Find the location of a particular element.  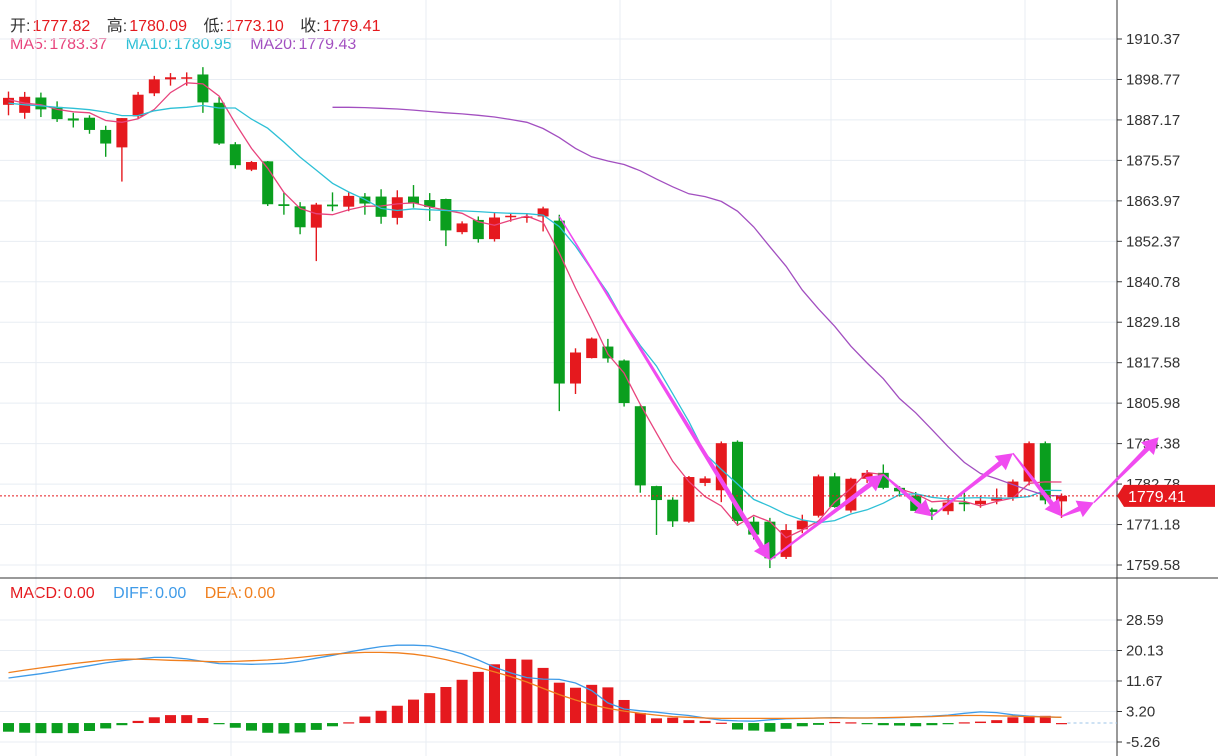

macd-tick-label: 3.20 is located at coordinates (1140, 712).